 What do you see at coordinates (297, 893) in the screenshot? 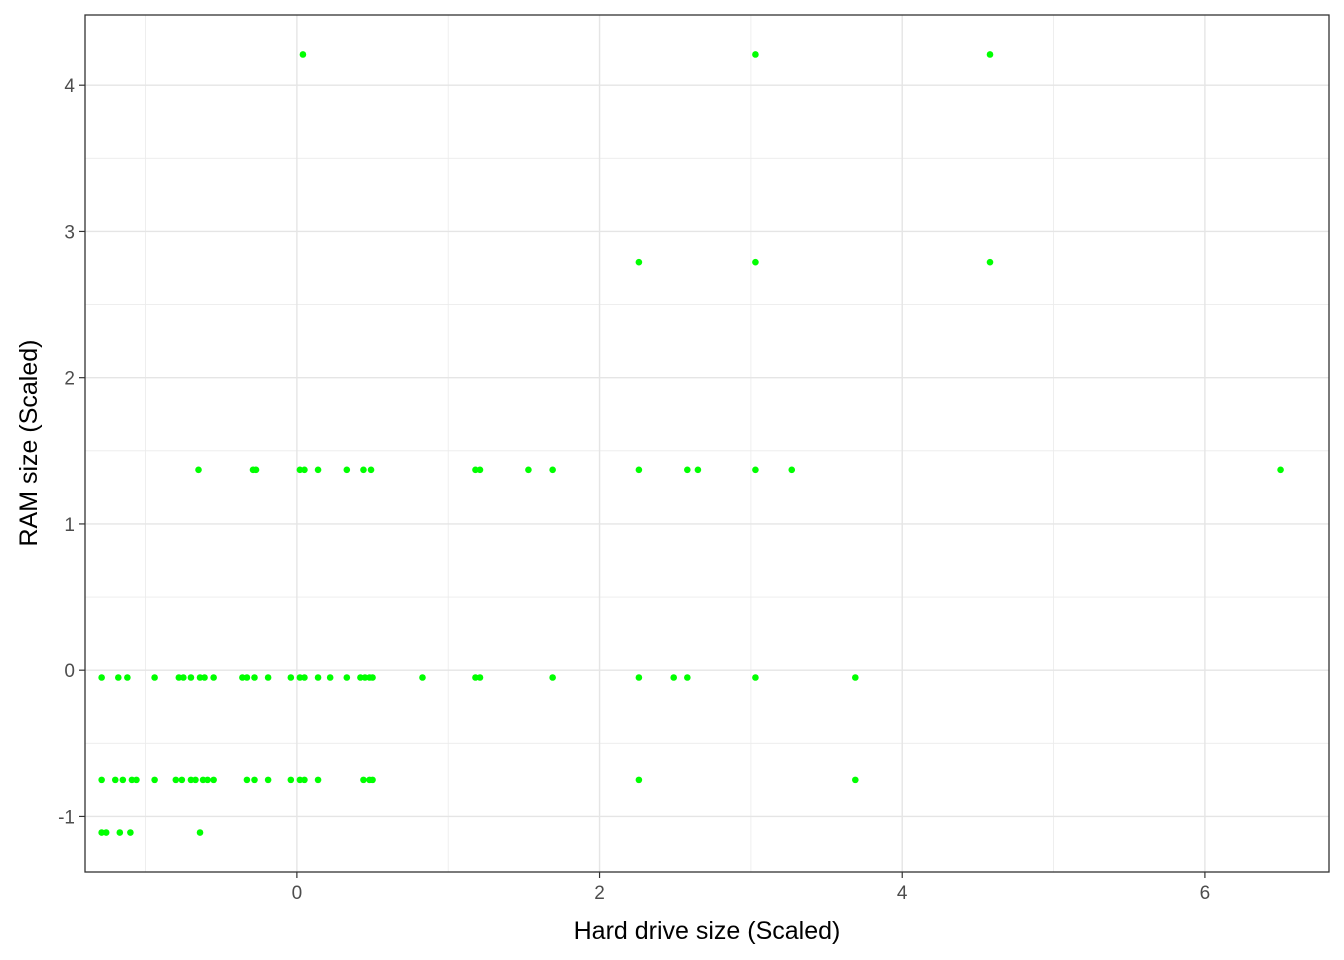
I see `x-tick-label: 0` at bounding box center [297, 893].